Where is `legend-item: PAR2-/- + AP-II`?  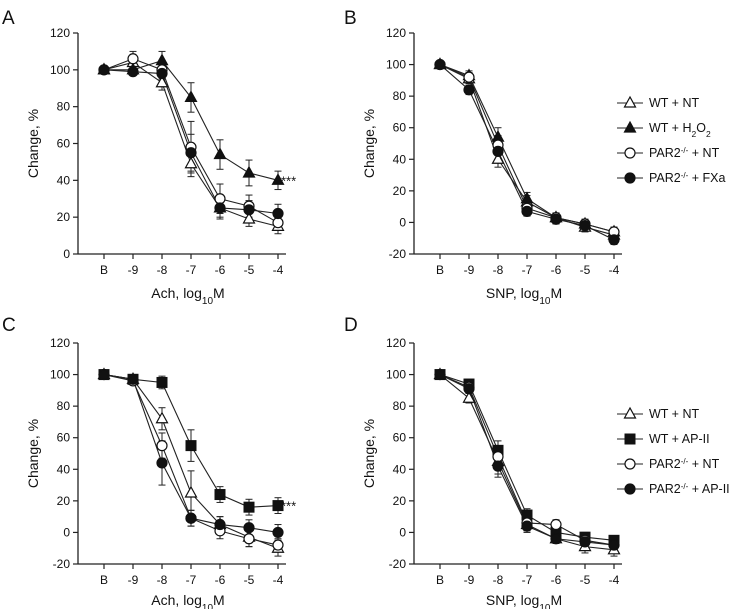 legend-item: PAR2-/- + AP-II is located at coordinates (673, 489).